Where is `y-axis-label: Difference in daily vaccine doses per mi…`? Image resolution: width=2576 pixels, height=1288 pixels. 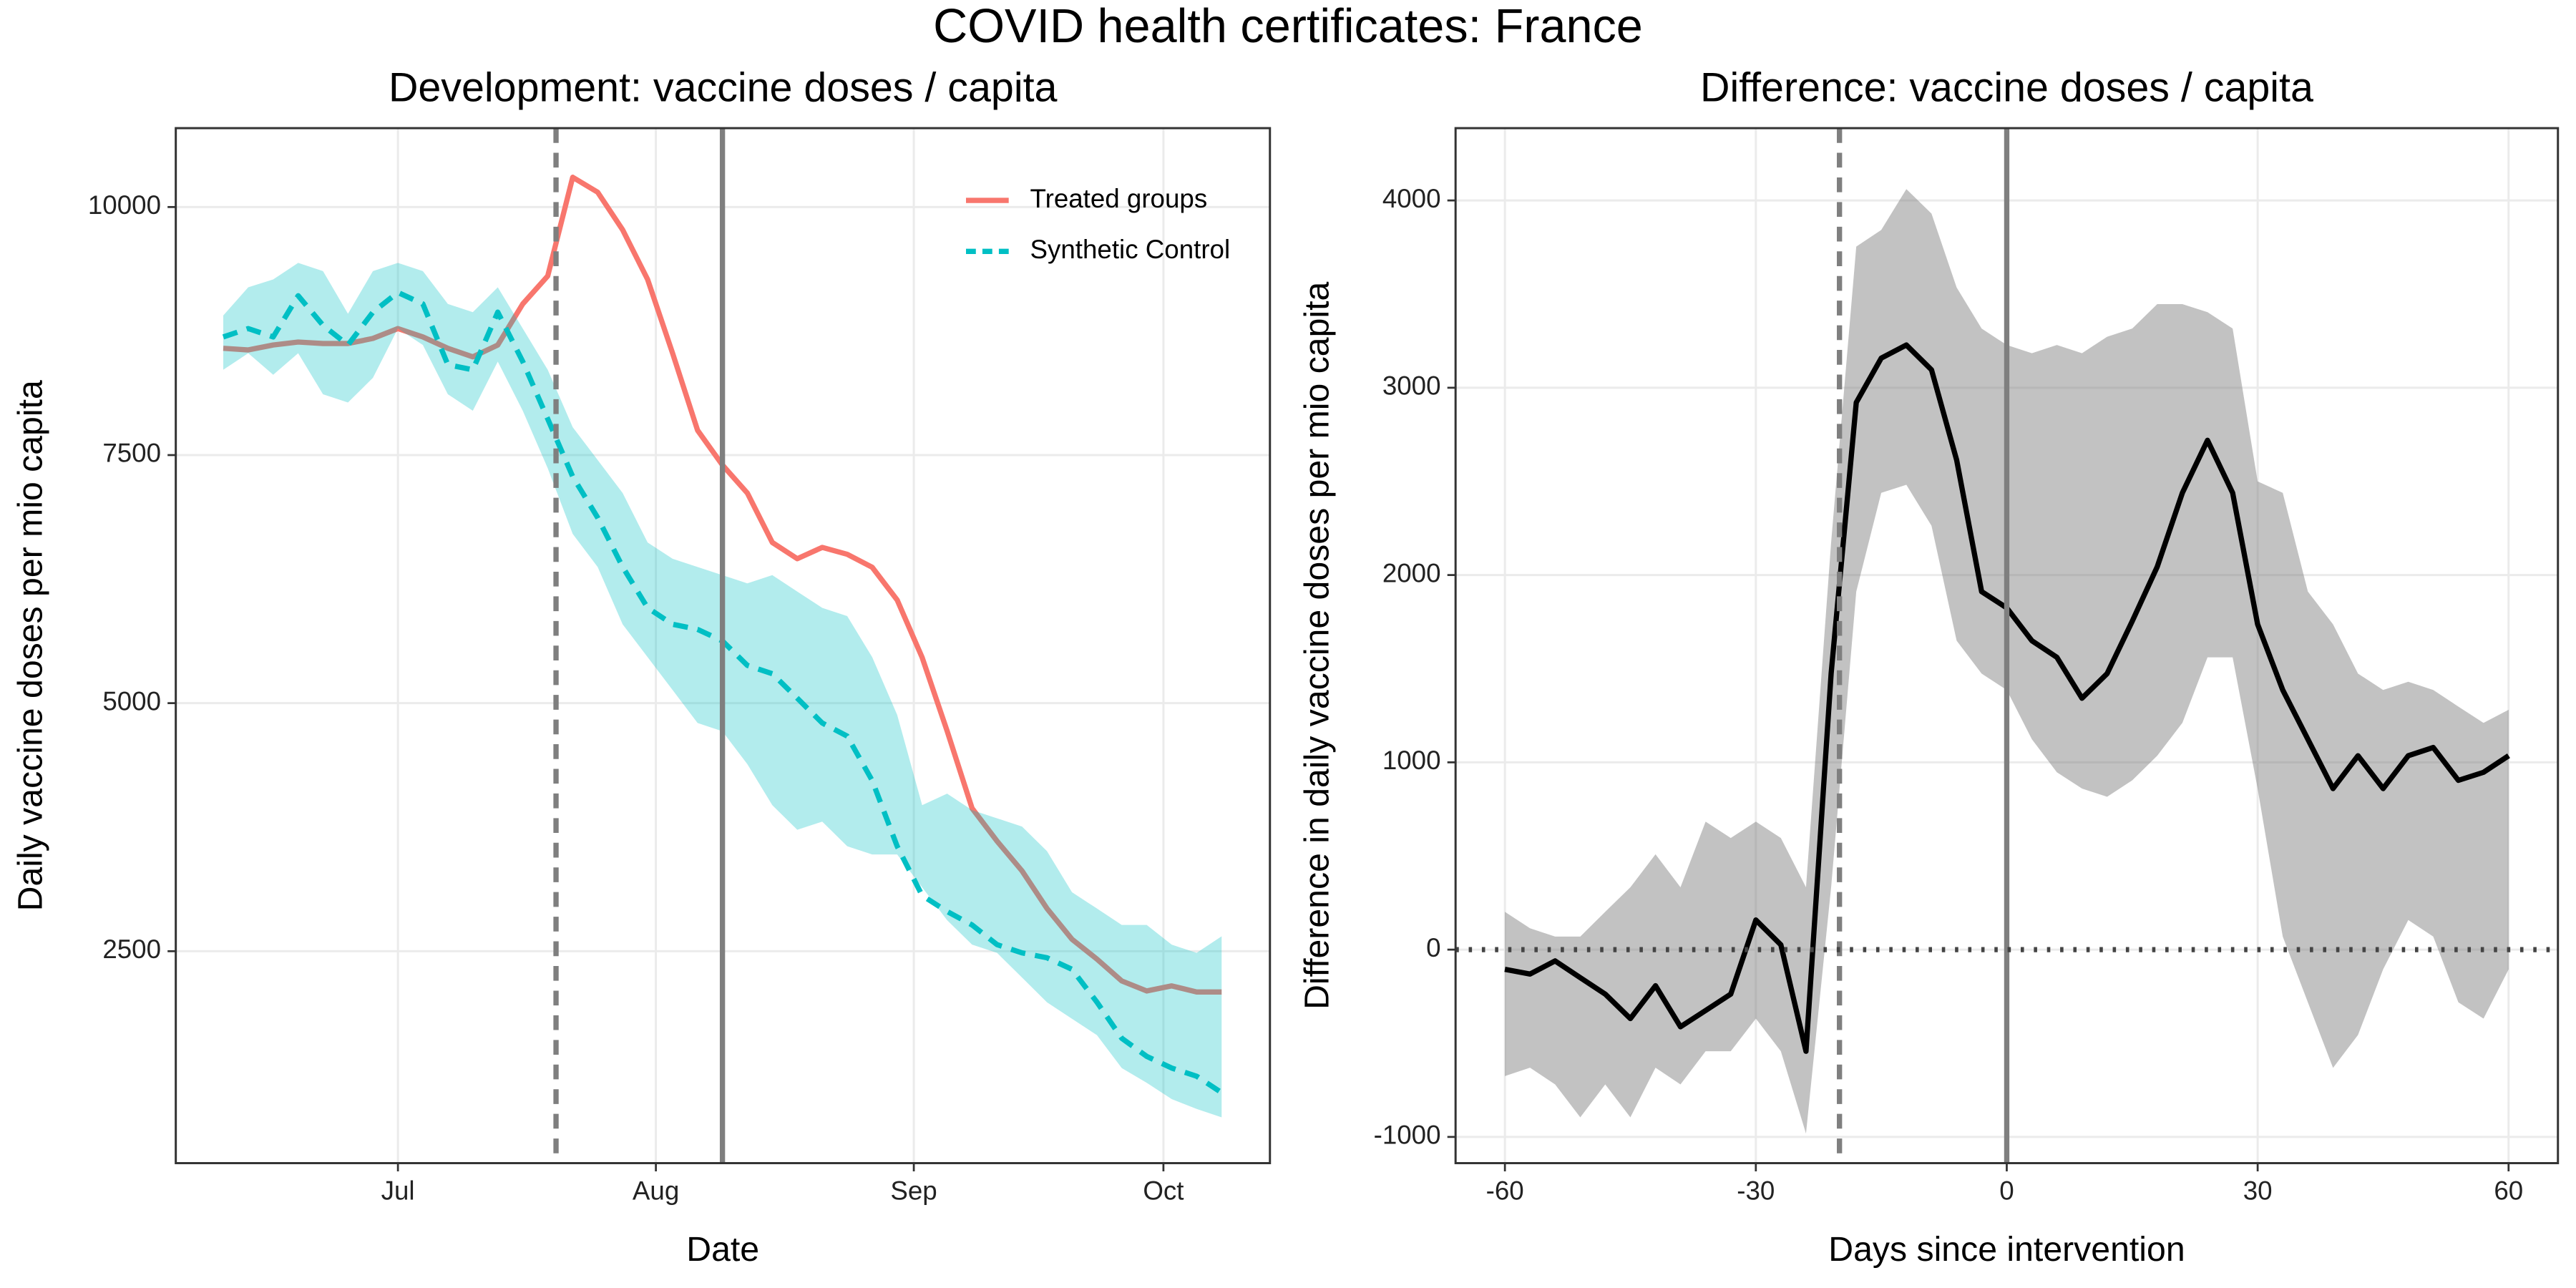
y-axis-label: Difference in daily vaccine doses per mi… is located at coordinates (1316, 645).